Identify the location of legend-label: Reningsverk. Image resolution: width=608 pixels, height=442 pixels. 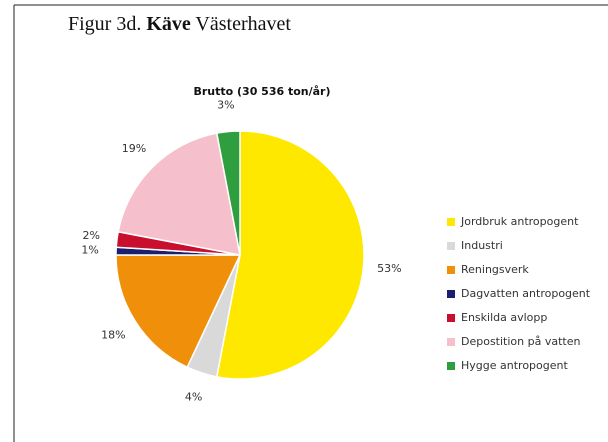
(495, 269).